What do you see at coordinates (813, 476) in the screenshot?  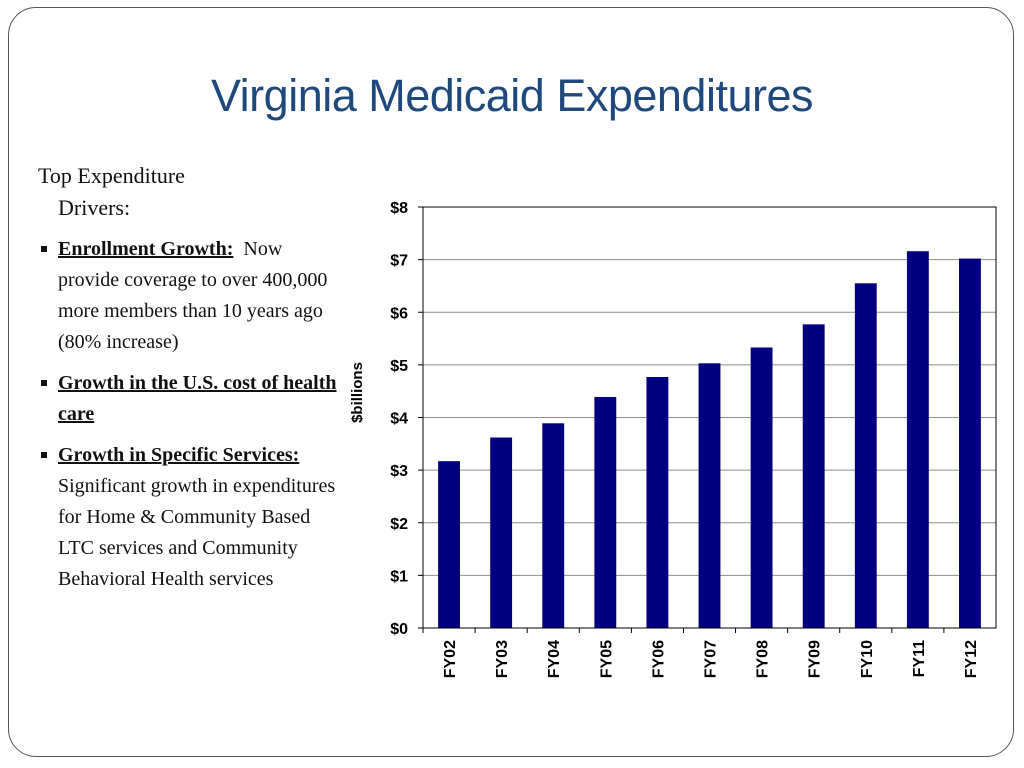 I see `bar-fy09` at bounding box center [813, 476].